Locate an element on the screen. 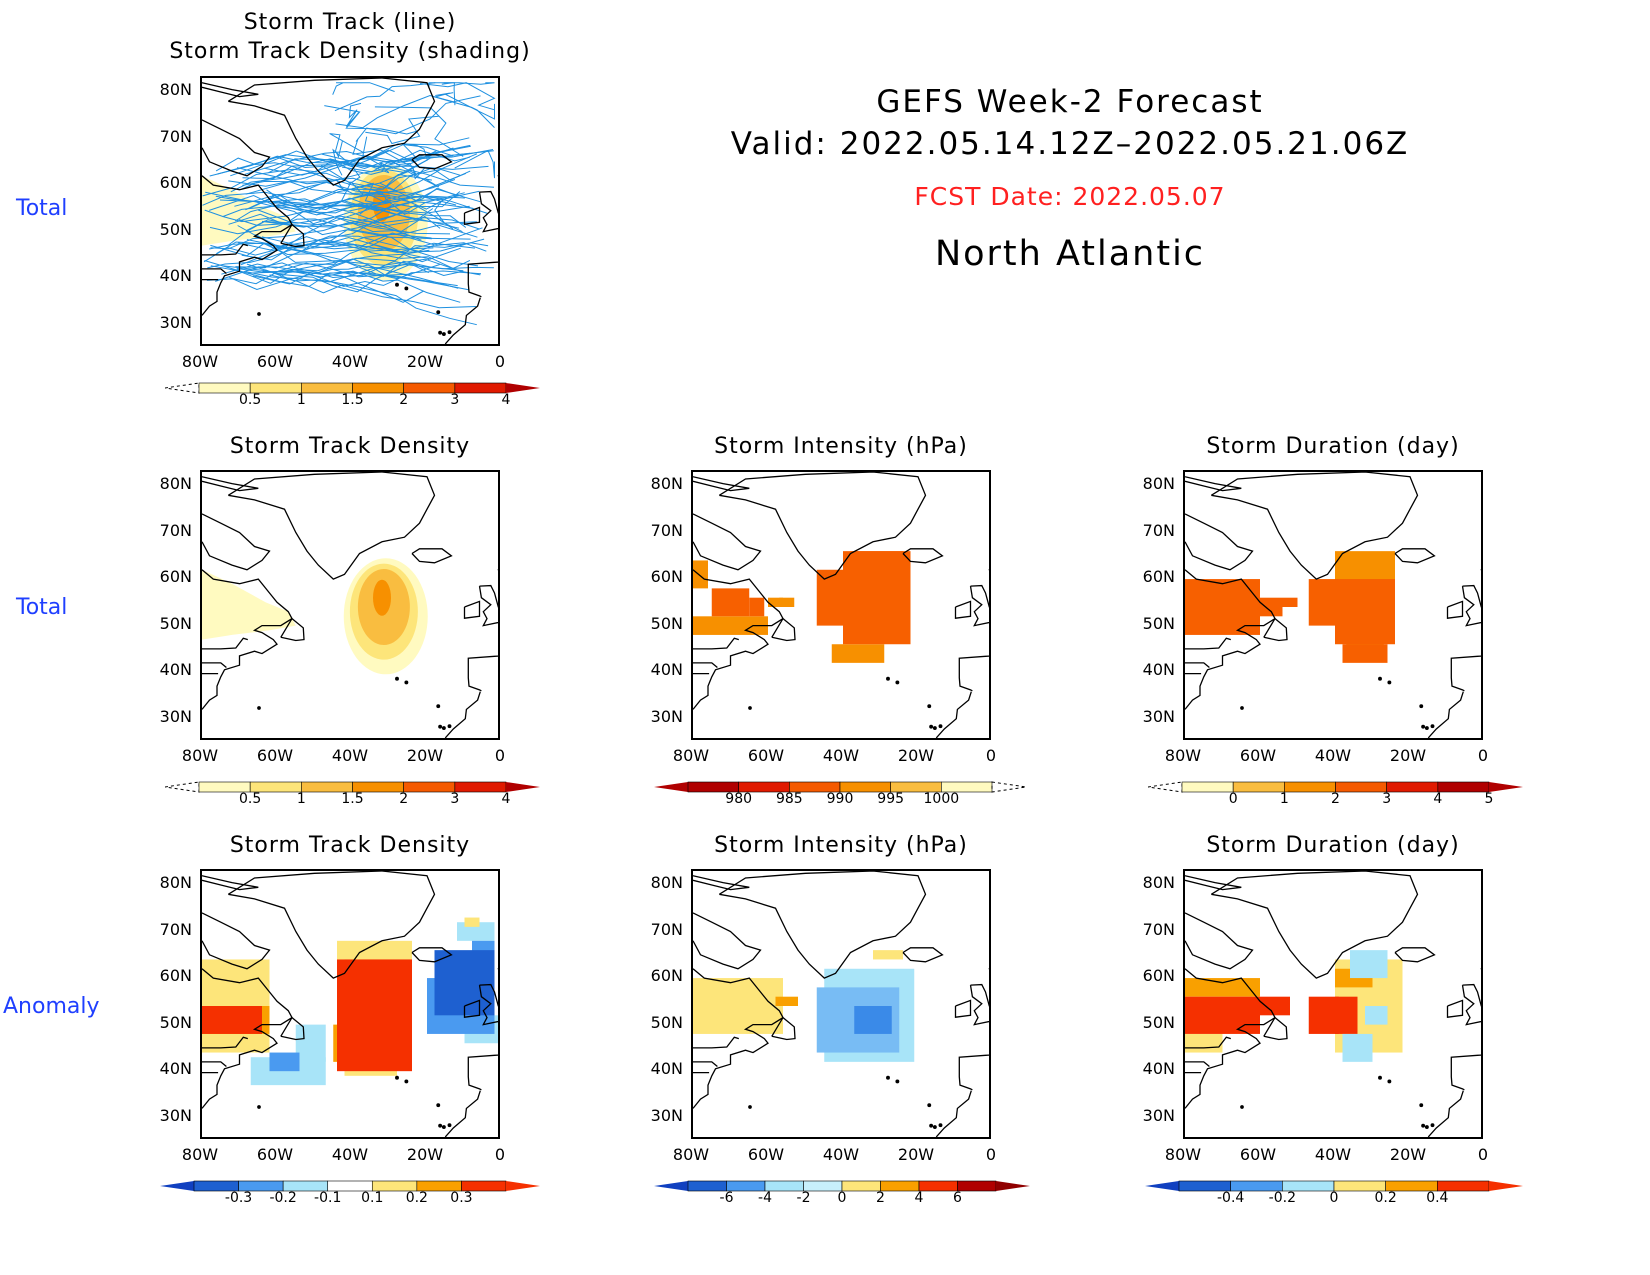  anomaly-neg-light is located at coordinates (1365, 1006).